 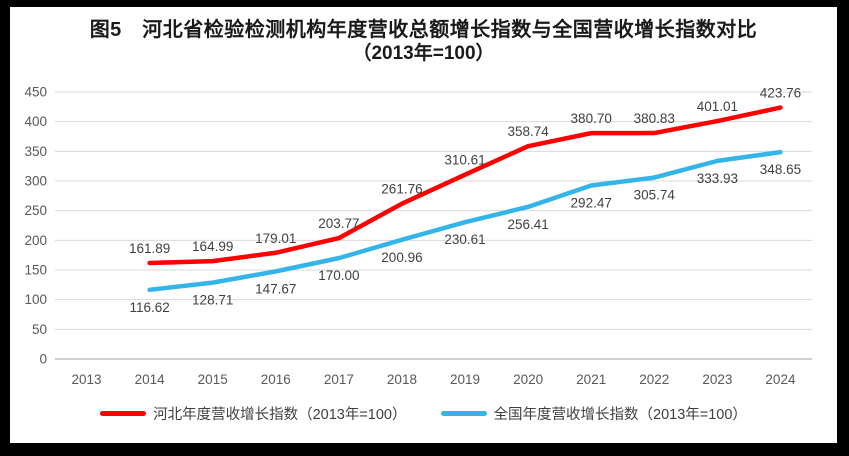 What do you see at coordinates (35, 151) in the screenshot?
I see `y-tick-label: 350` at bounding box center [35, 151].